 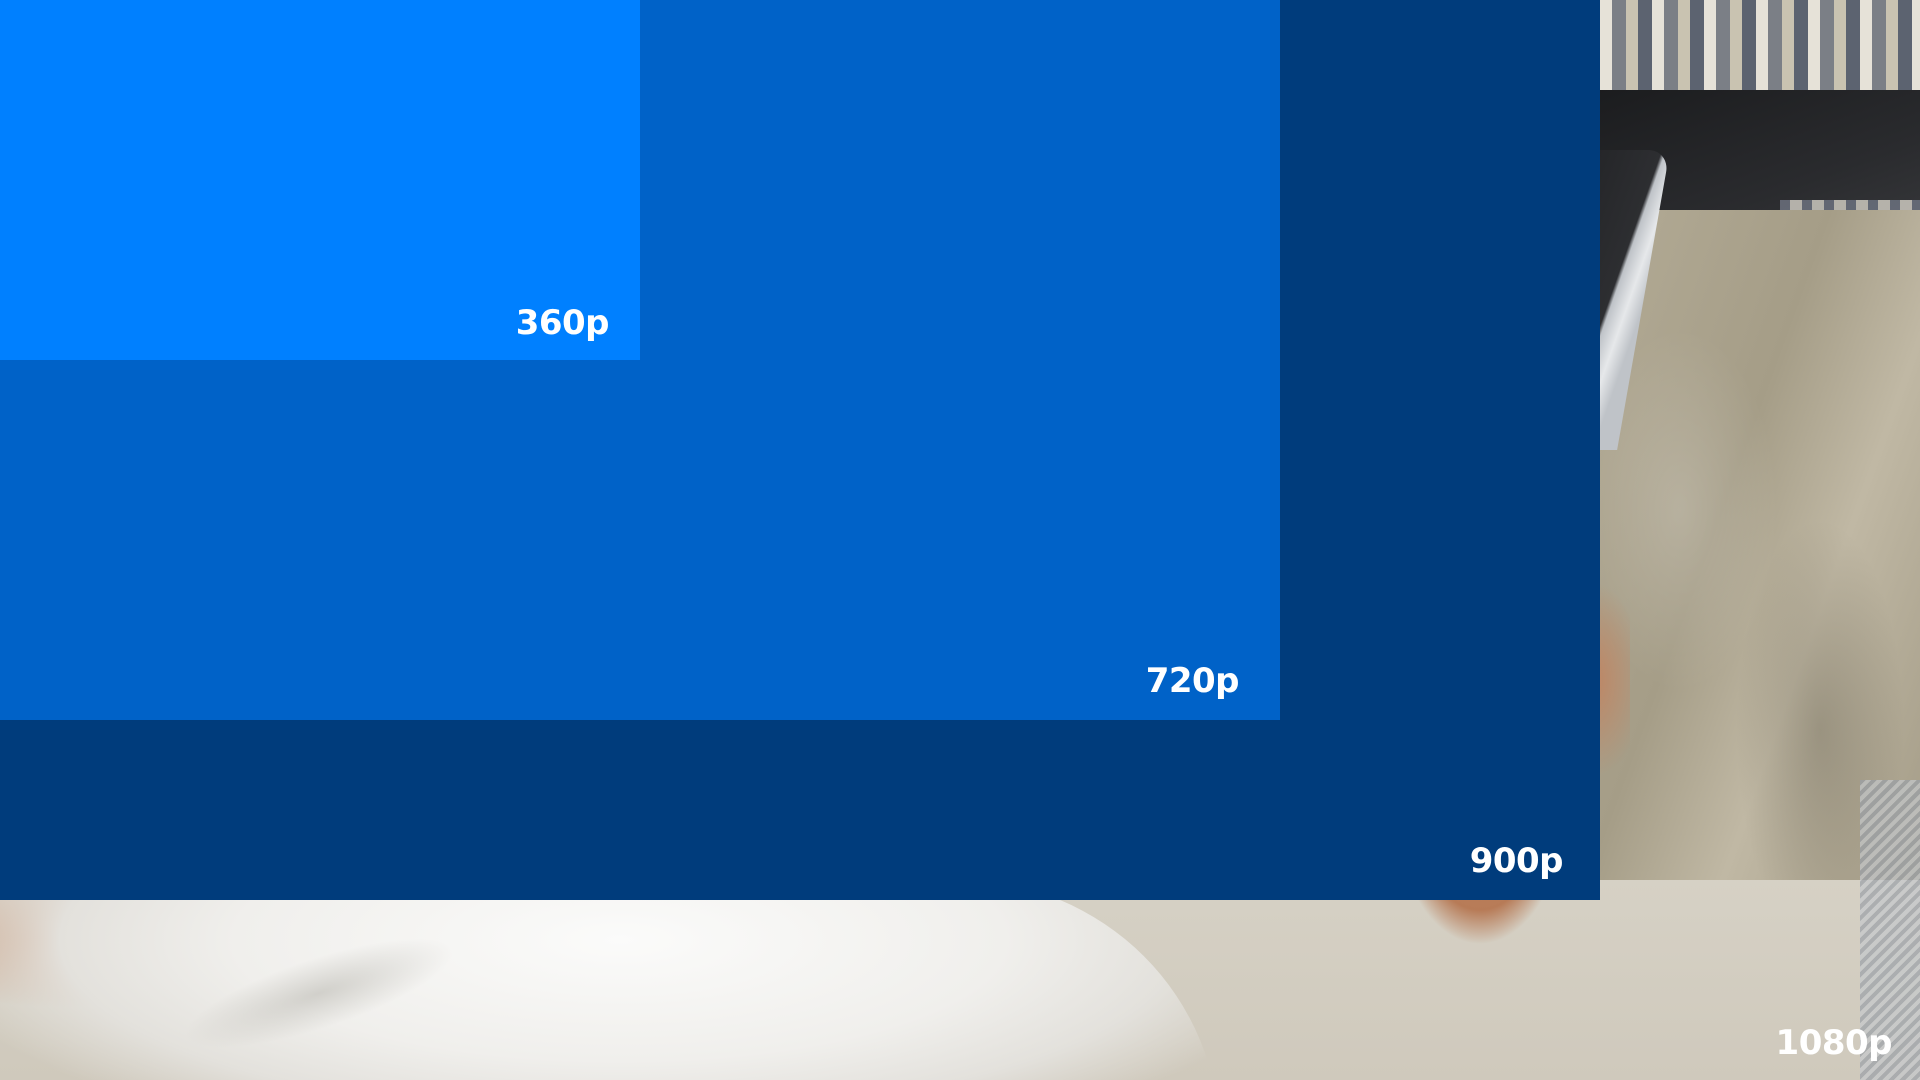 I want to click on carpet, so click(x=1890, y=930).